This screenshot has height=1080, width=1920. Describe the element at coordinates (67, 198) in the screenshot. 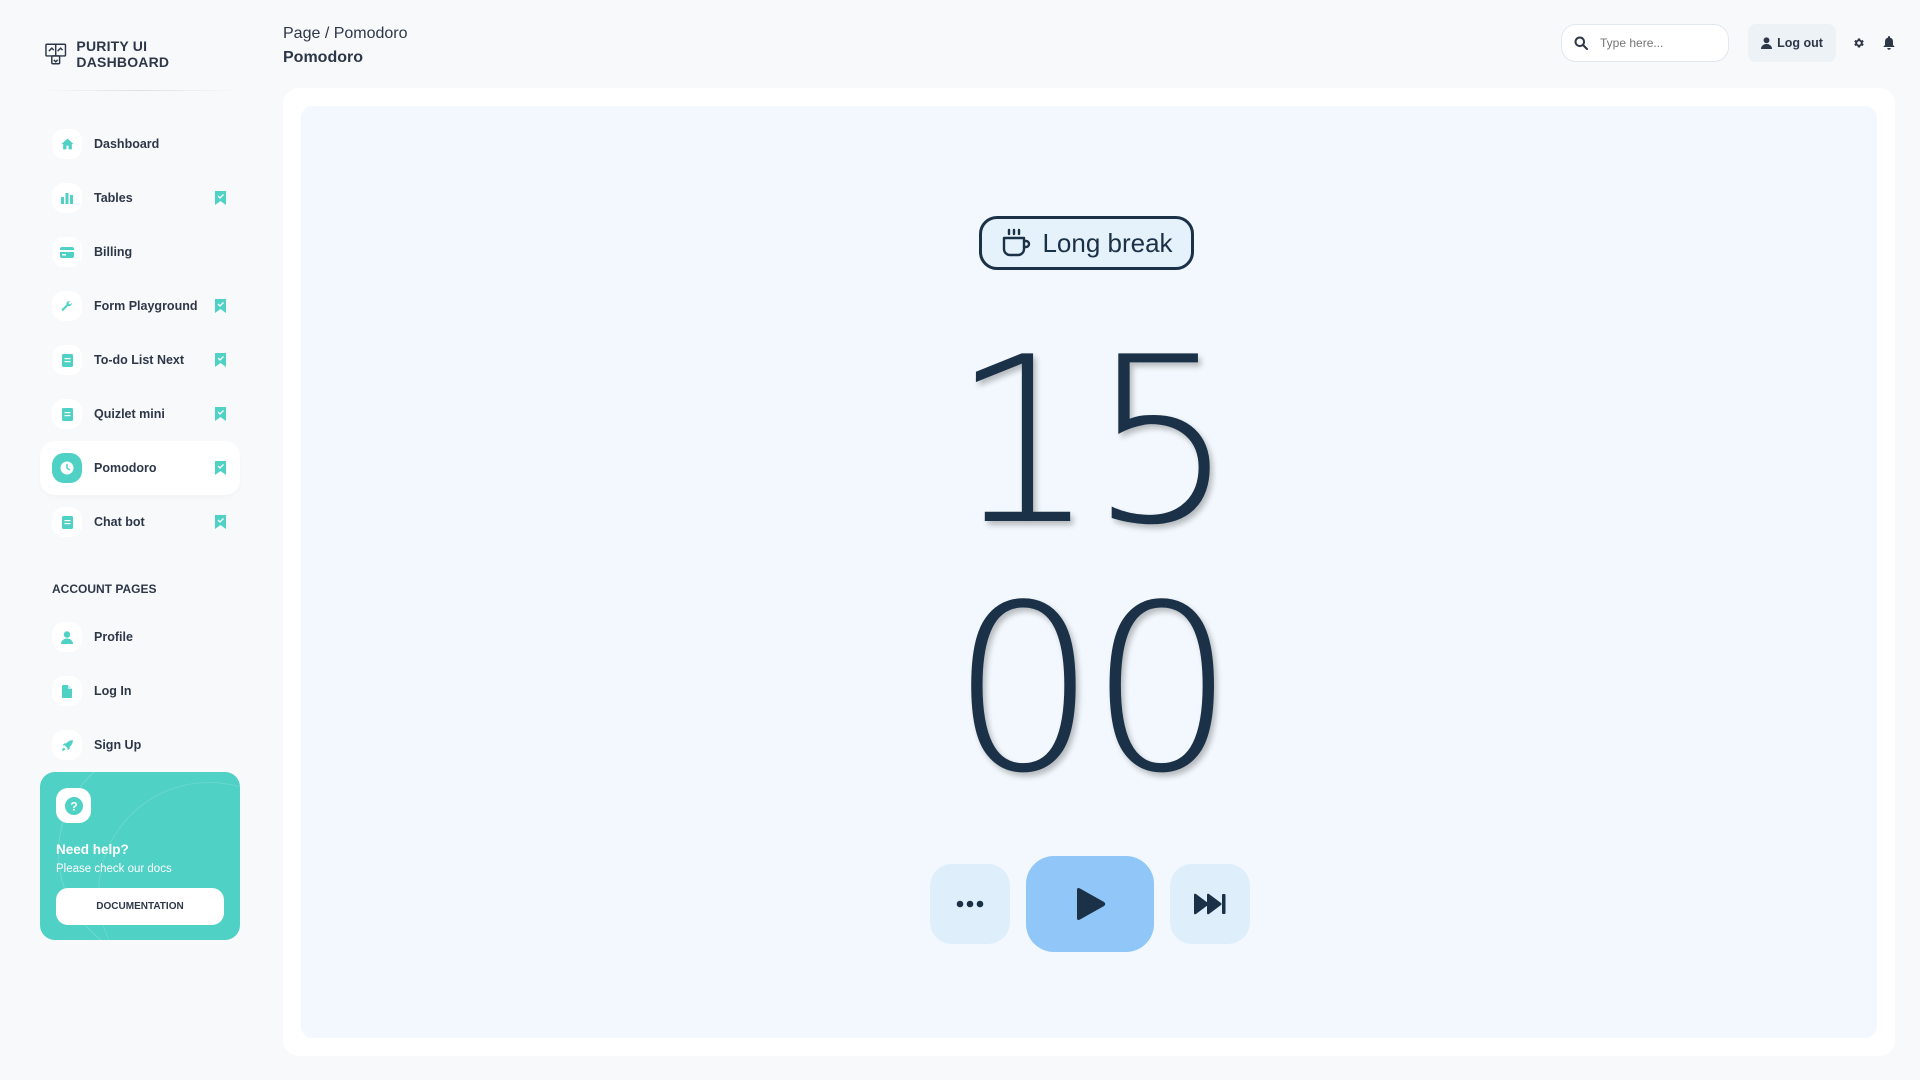

I see `bar-chart-icon` at that location.